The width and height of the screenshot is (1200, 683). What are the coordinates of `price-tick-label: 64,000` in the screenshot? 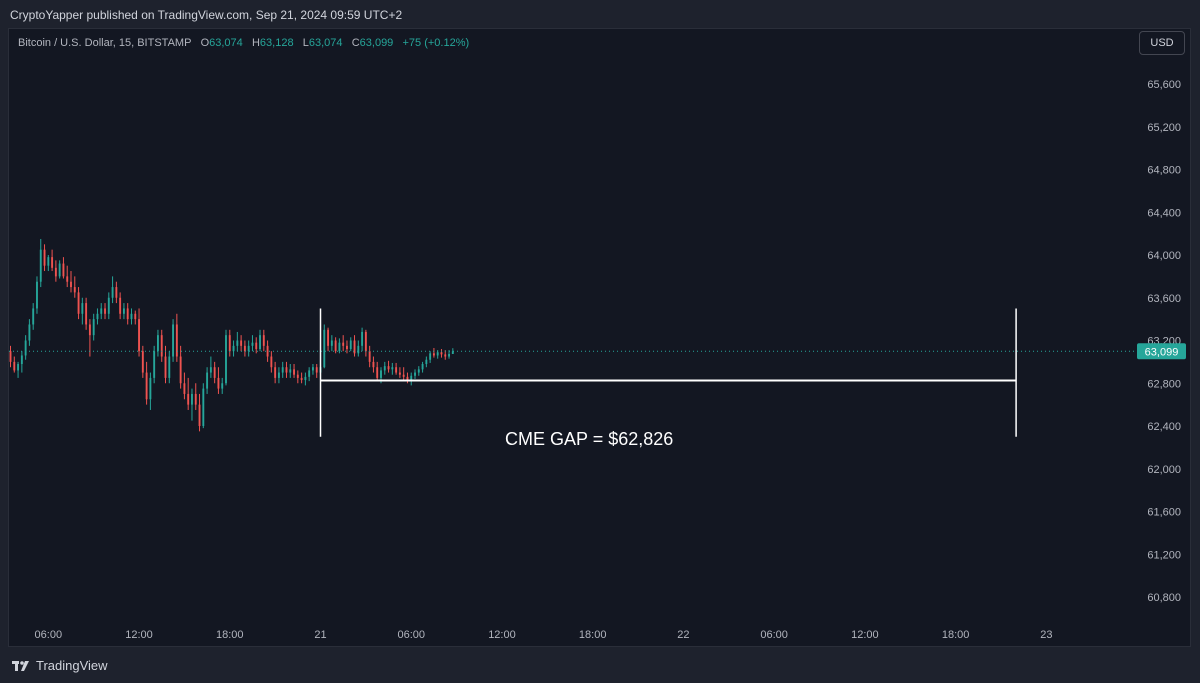 It's located at (1164, 256).